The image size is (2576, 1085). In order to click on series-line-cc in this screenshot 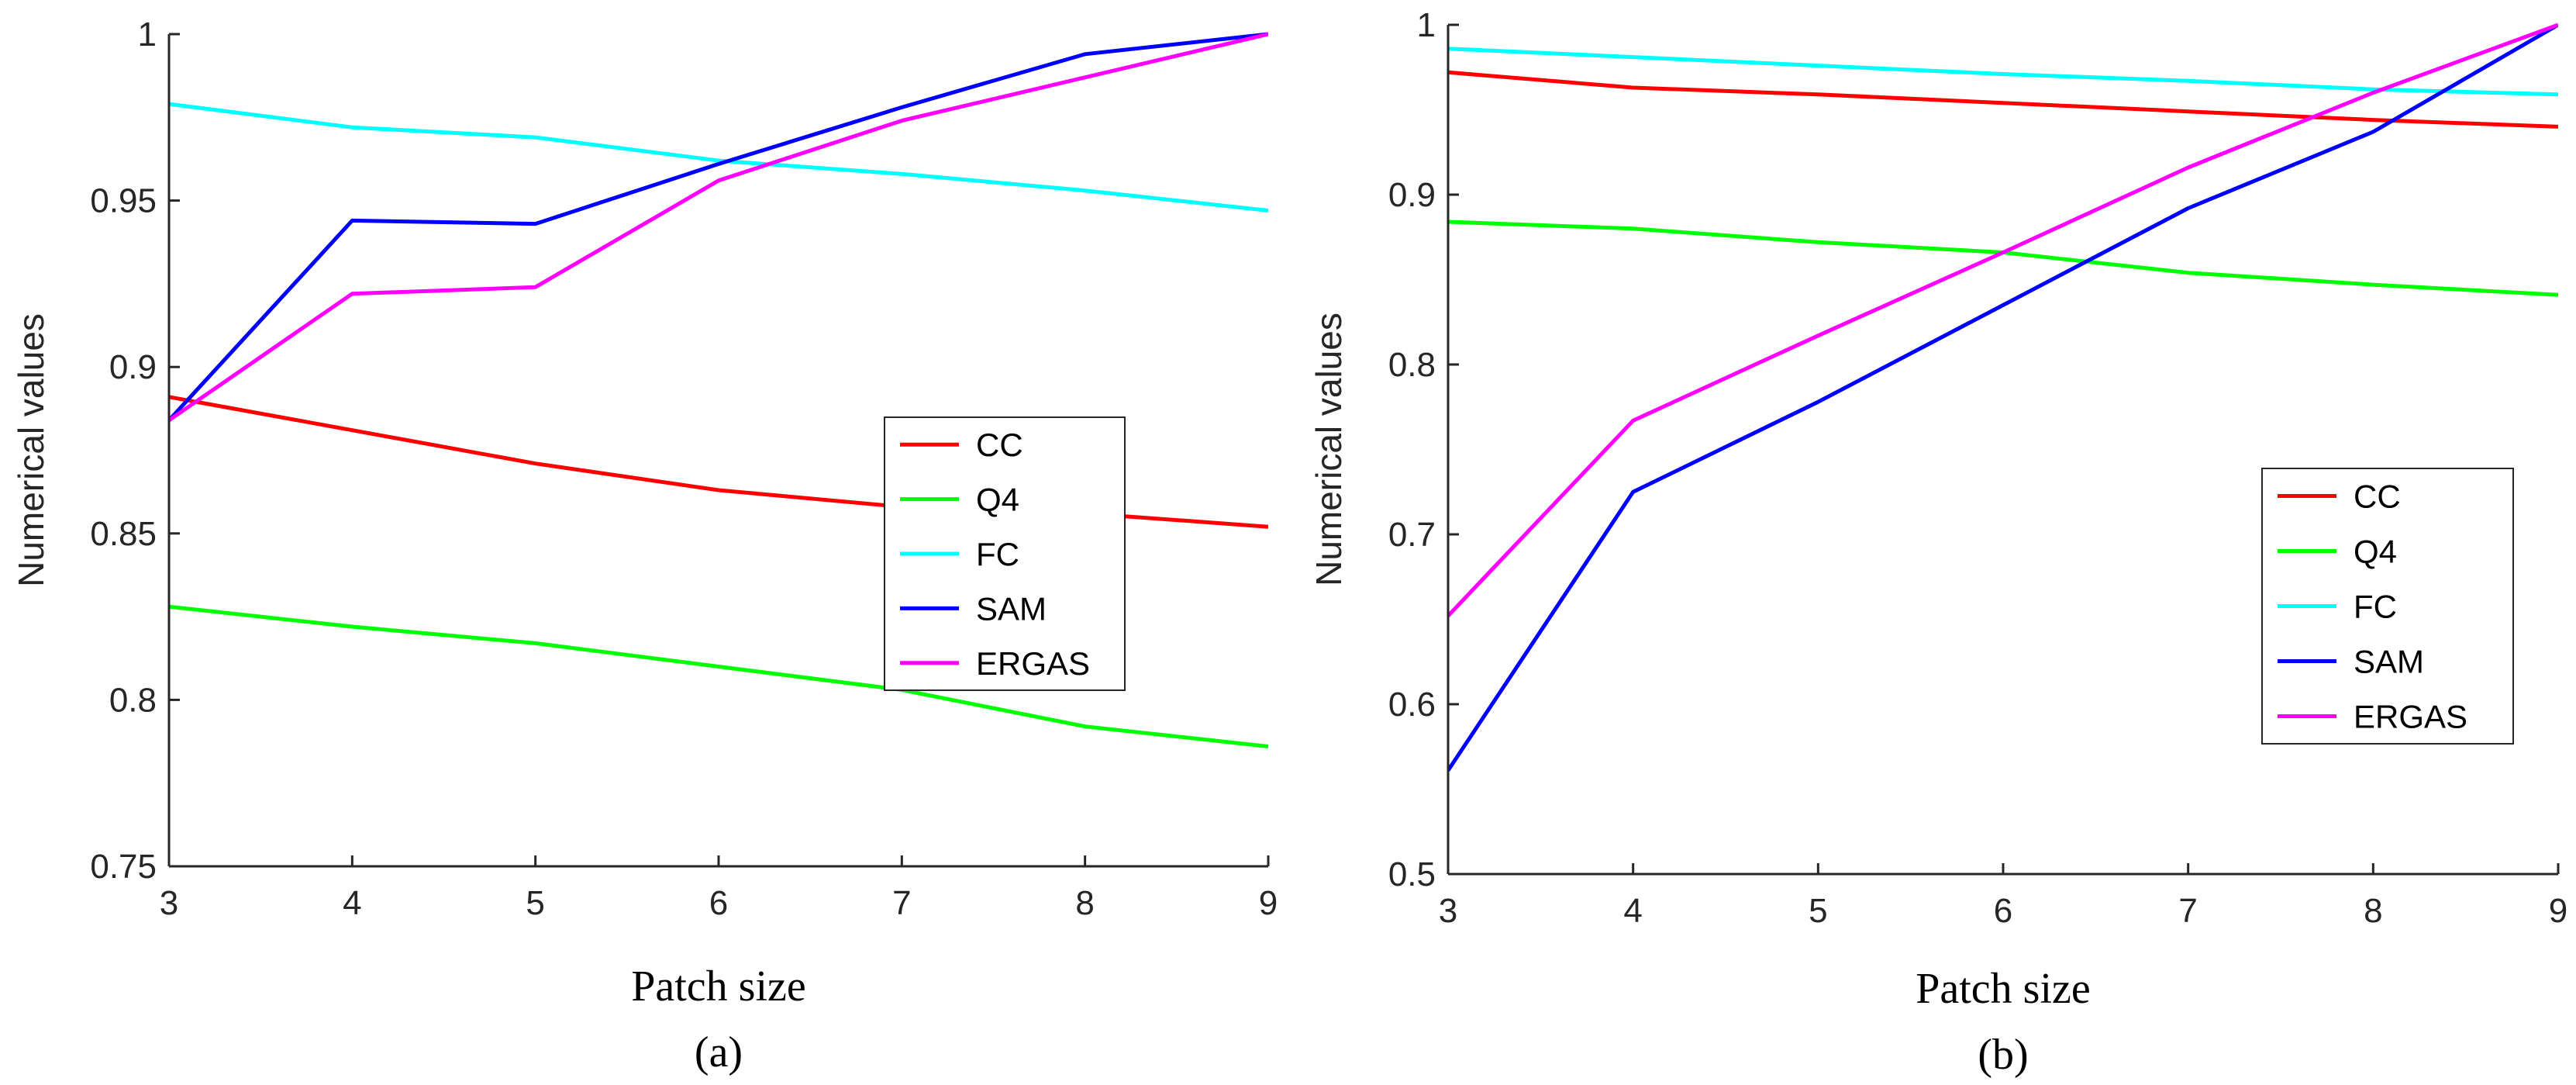, I will do `click(2003, 99)`.